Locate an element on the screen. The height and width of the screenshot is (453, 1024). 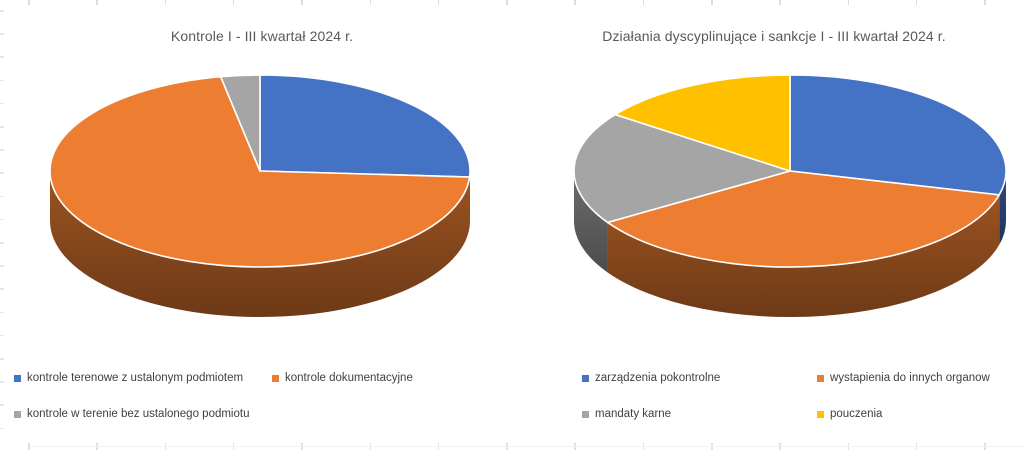
gridline-tick-bottom is located at coordinates (29, 446).